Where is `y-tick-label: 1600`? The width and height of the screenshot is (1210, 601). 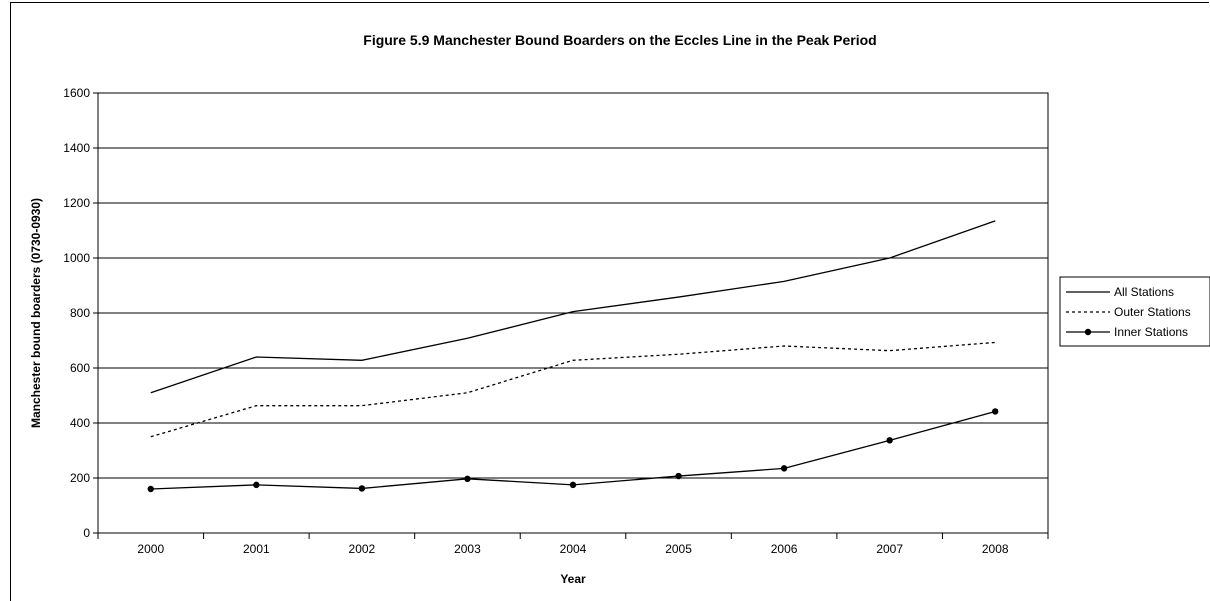
y-tick-label: 1600 is located at coordinates (76, 93).